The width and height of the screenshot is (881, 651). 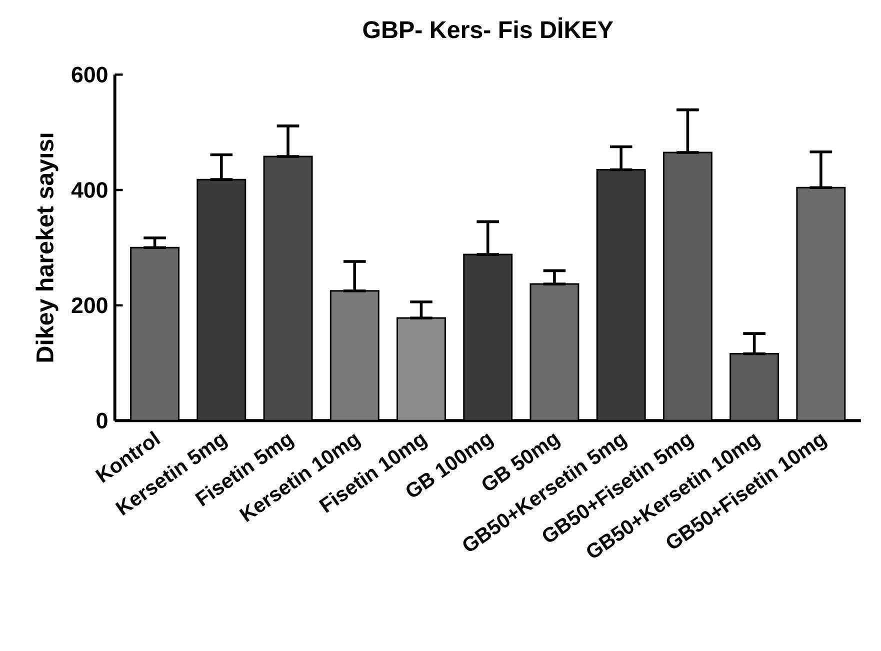 What do you see at coordinates (47, 248) in the screenshot?
I see `y-axis-title: Dikey hareket sayısı` at bounding box center [47, 248].